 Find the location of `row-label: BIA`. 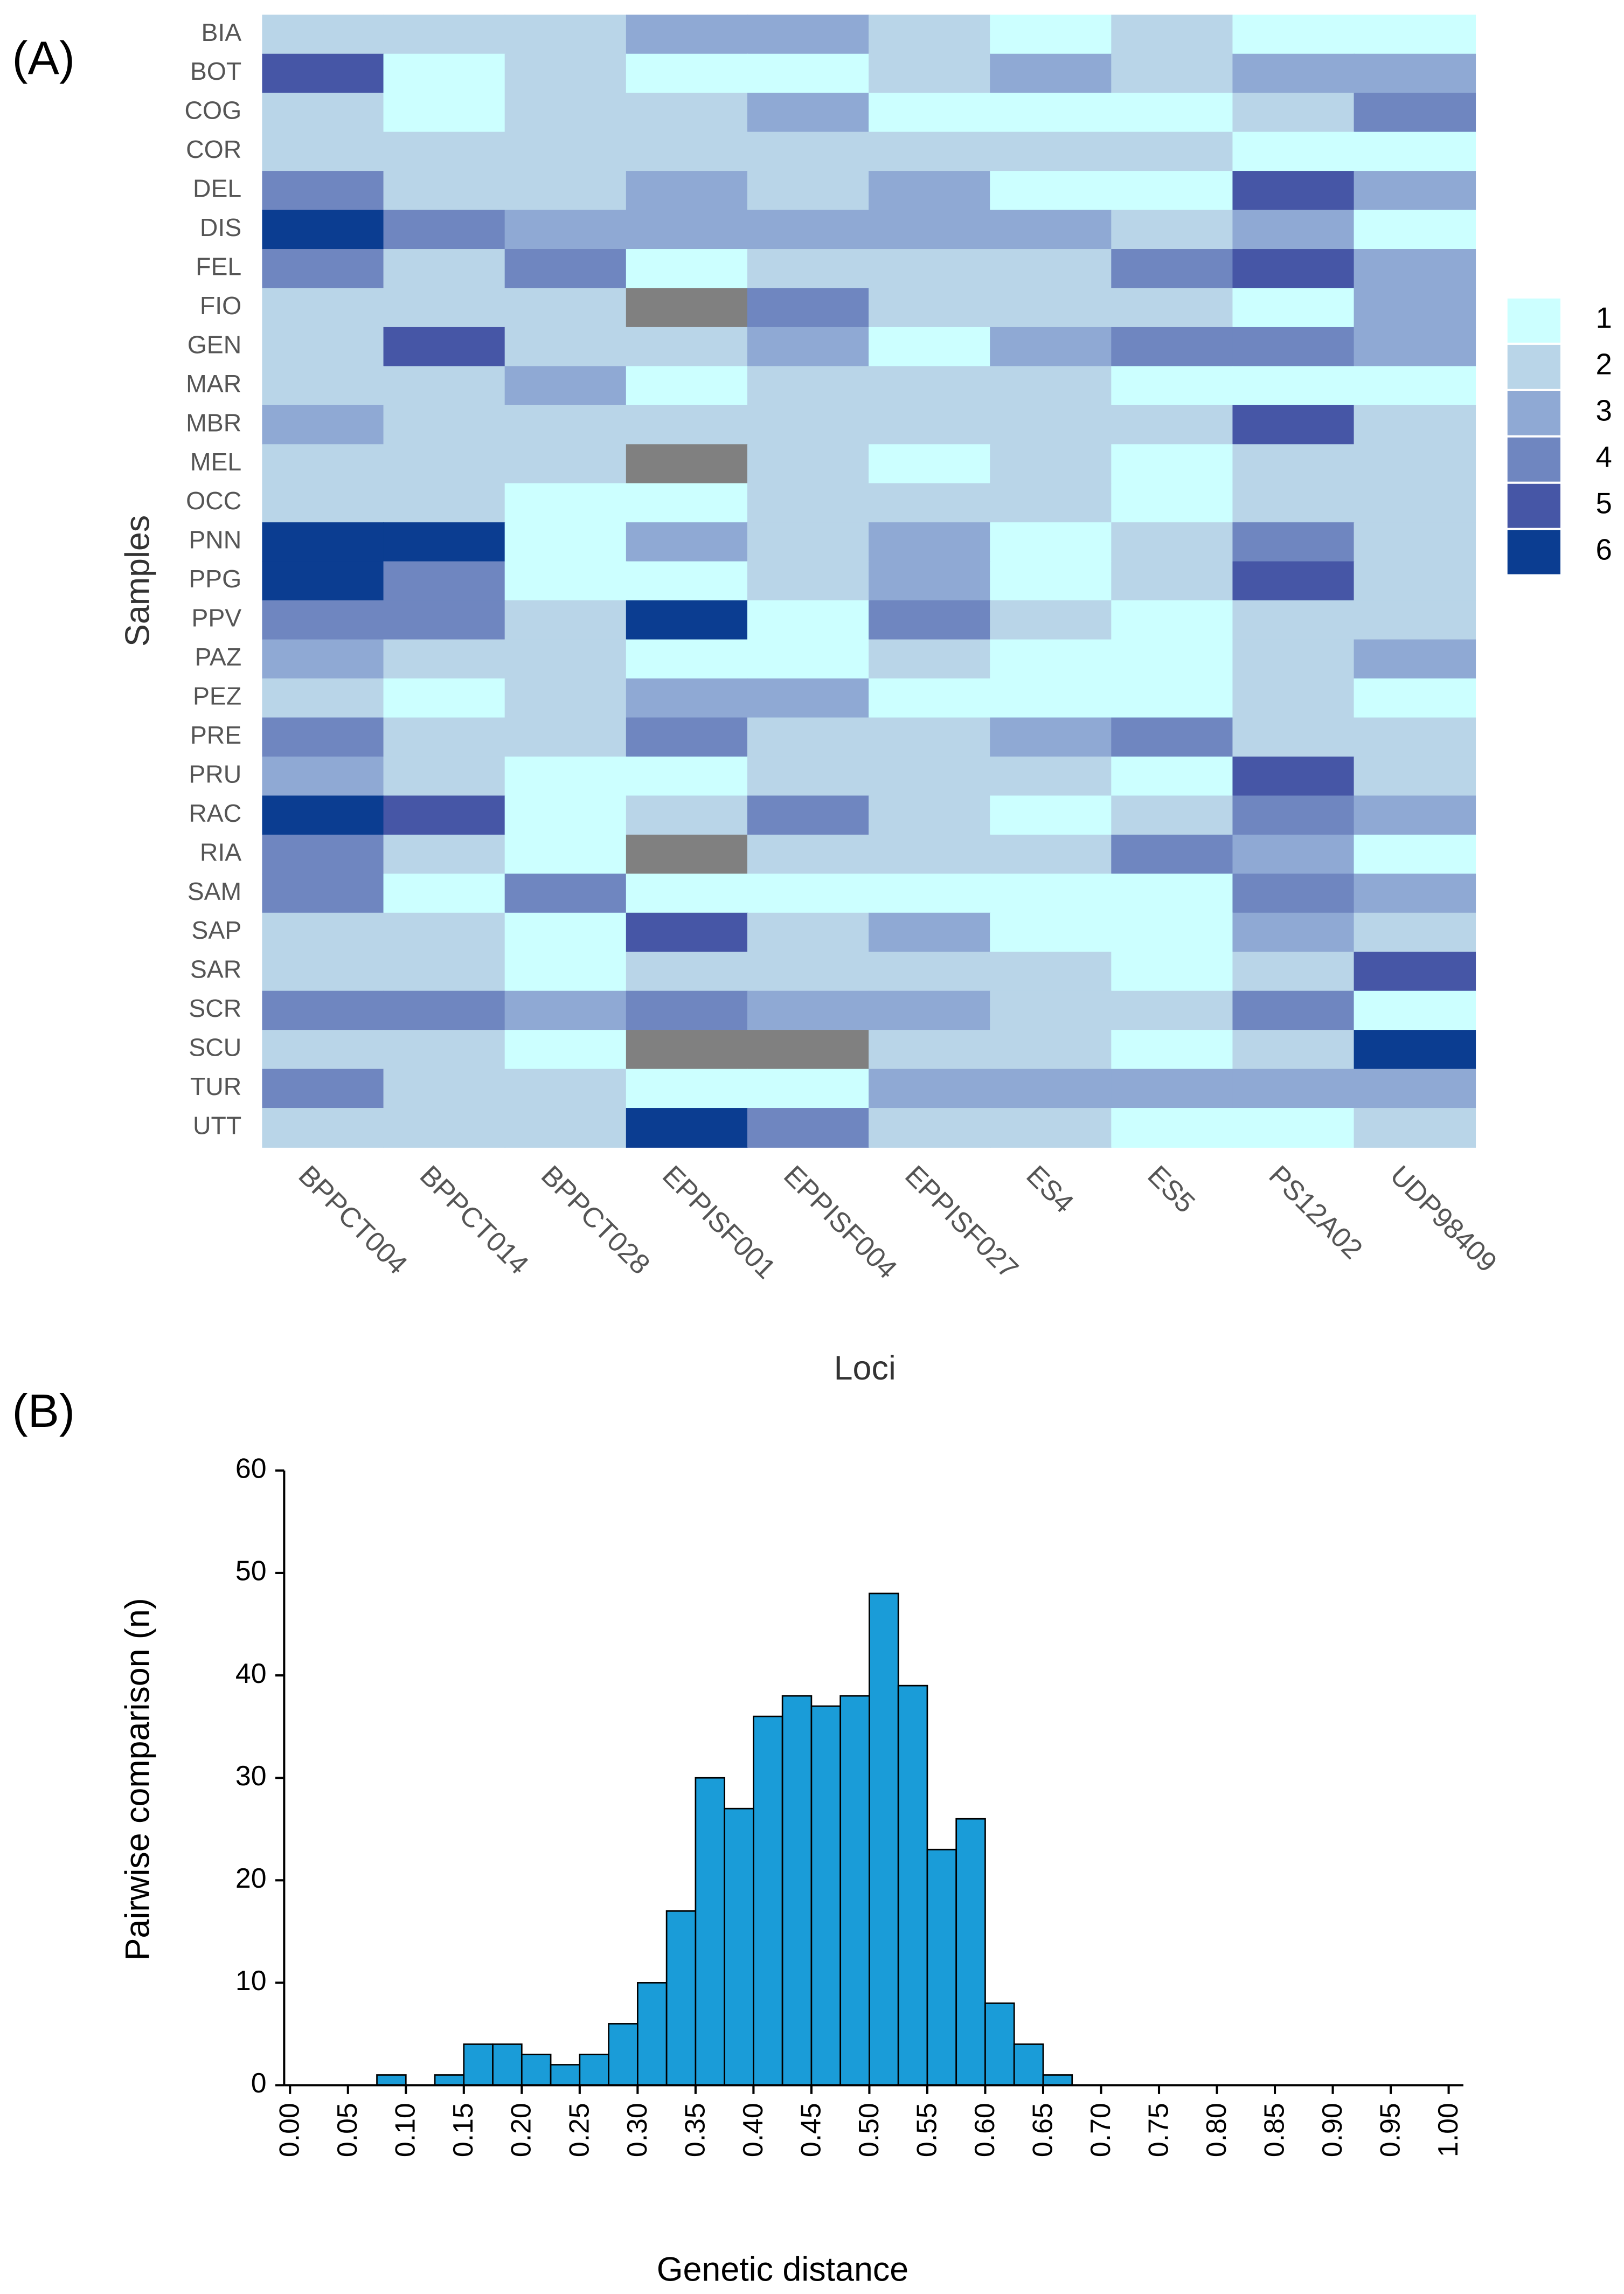

row-label: BIA is located at coordinates (221, 32).